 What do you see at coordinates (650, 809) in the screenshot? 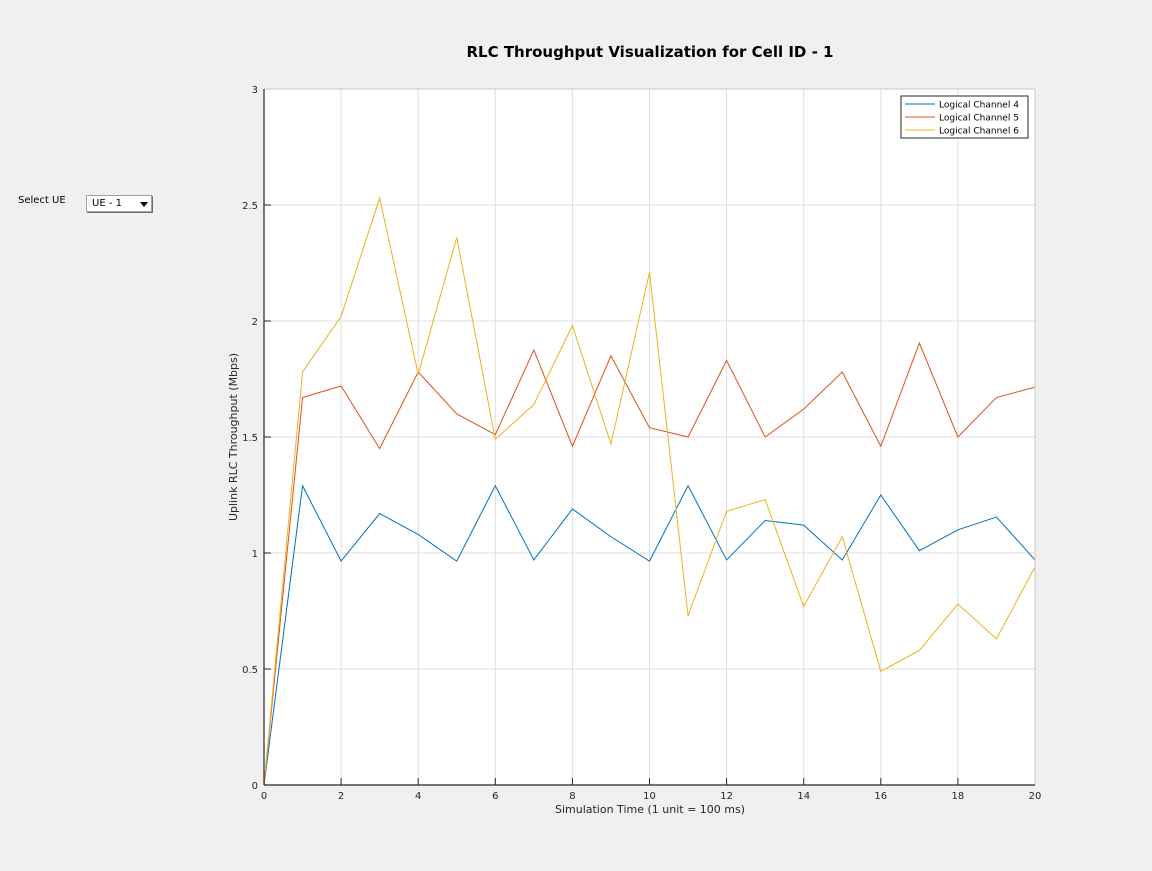
I see `x-axis-label: Simulation Time (1 unit = 100 ms)` at bounding box center [650, 809].